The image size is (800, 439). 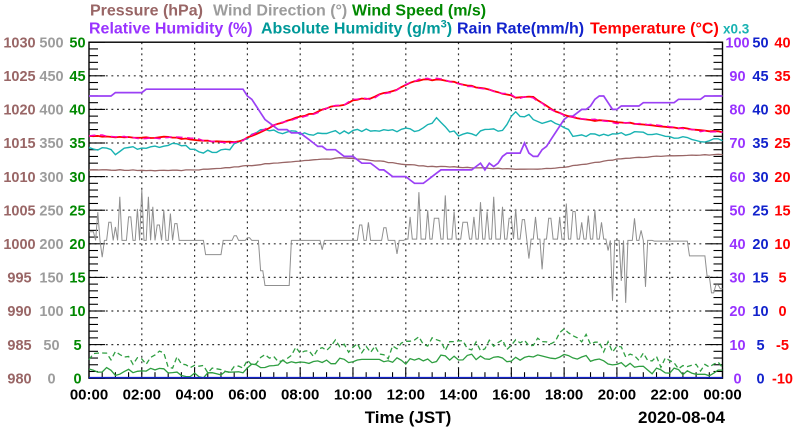 I want to click on svg-text: Absolute Humidity (g/m3), so click(x=356, y=28).